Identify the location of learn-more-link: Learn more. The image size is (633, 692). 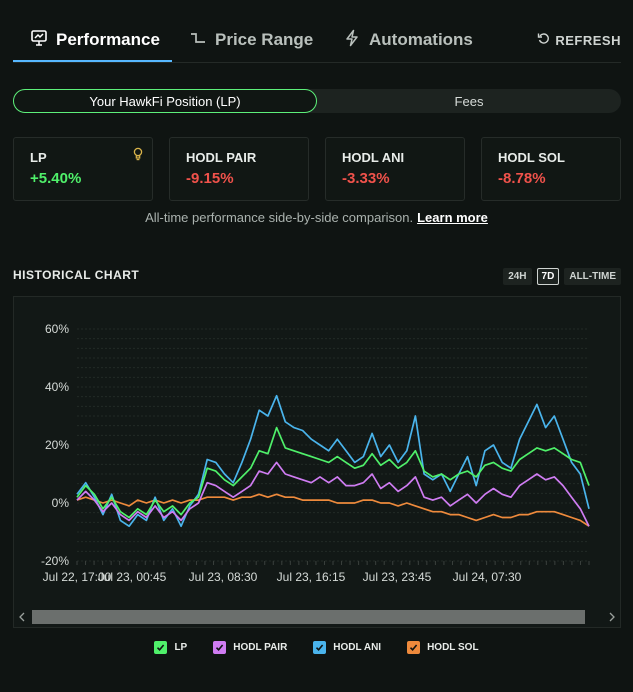
(452, 217).